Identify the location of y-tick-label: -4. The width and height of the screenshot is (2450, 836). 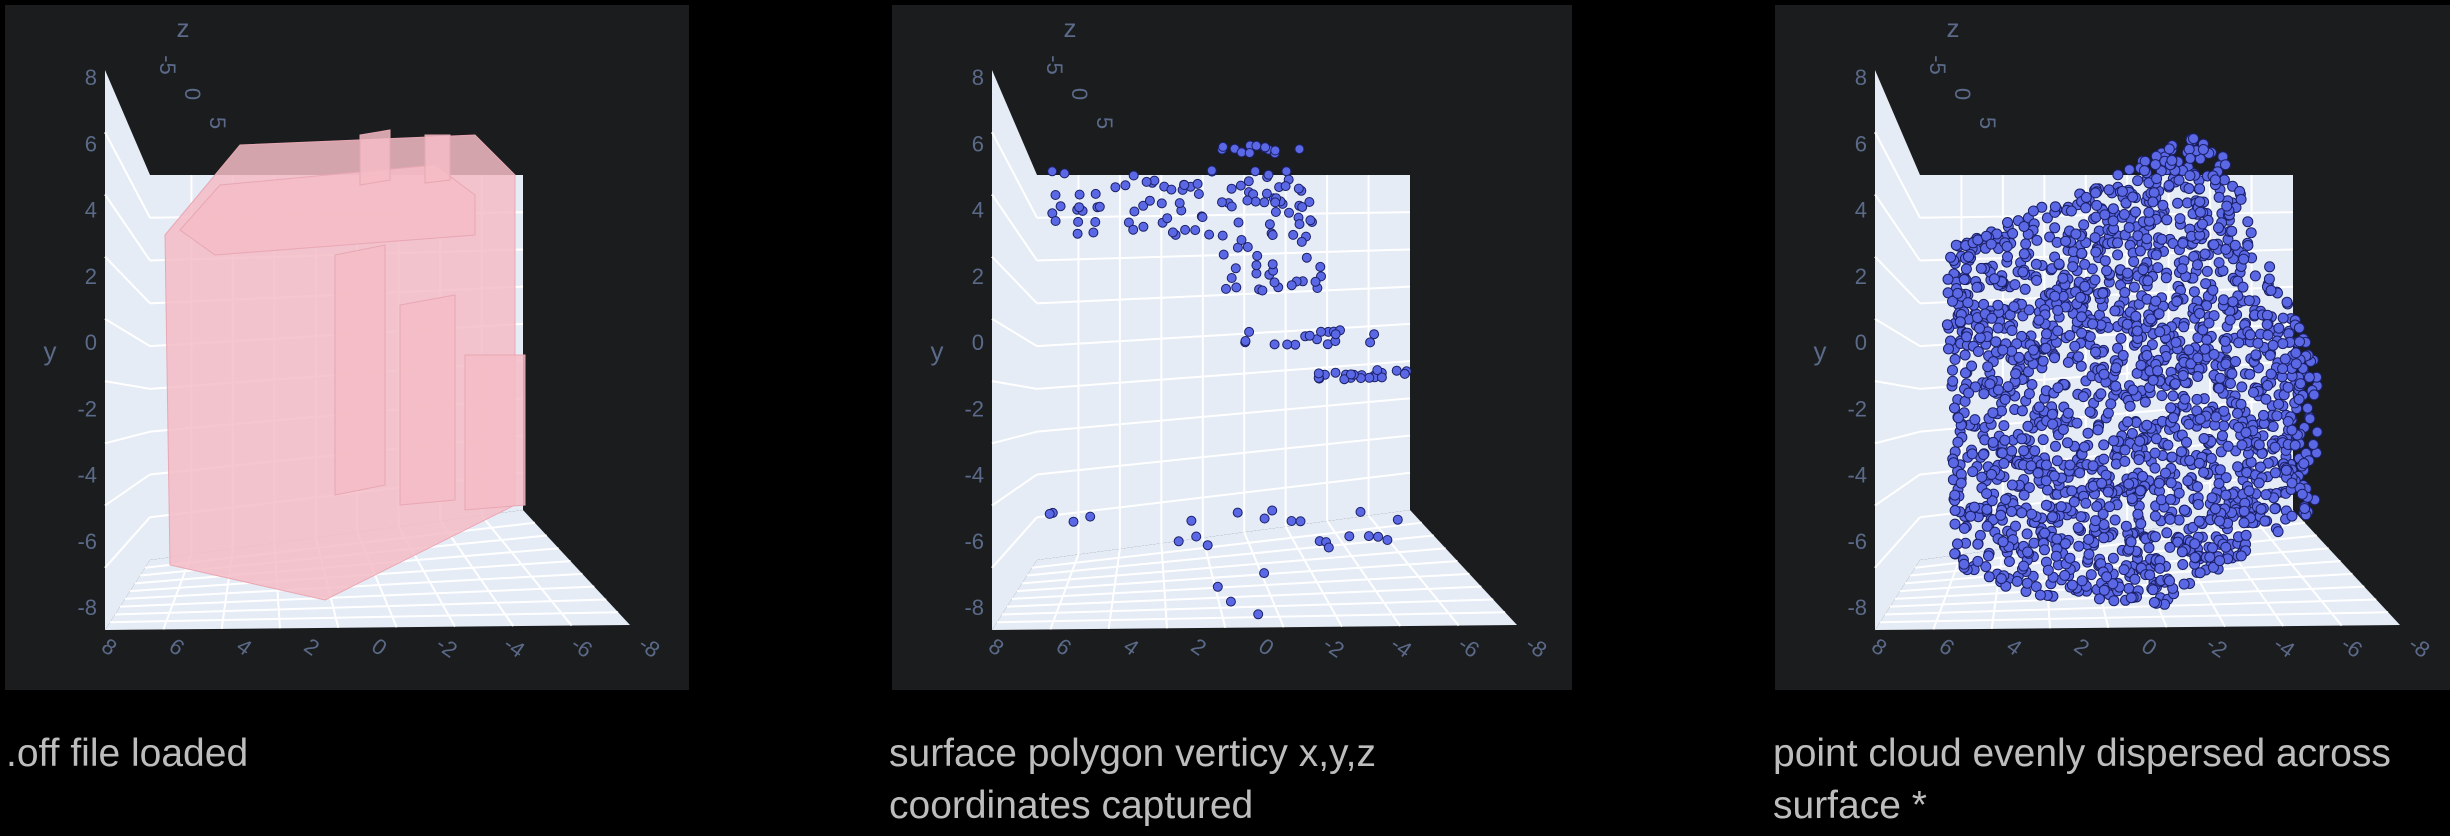
(1857, 475).